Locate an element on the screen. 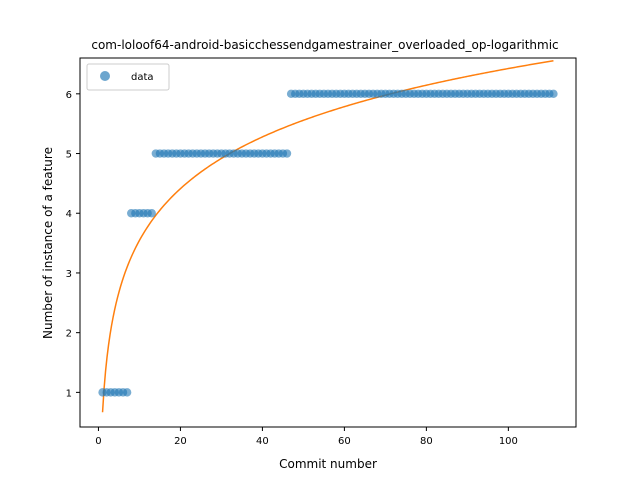  y-axis-ticks: 1 2 3 4 5 6 is located at coordinates (73, 244).